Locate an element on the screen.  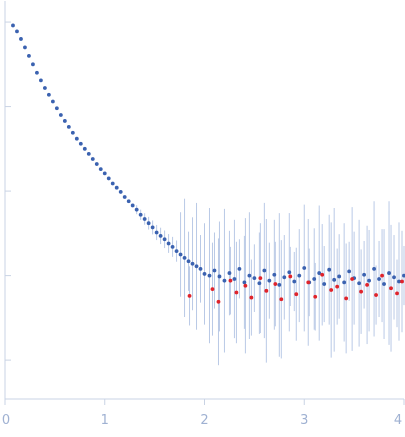
x-tick-label-1: 1 is located at coordinates (105, 420).